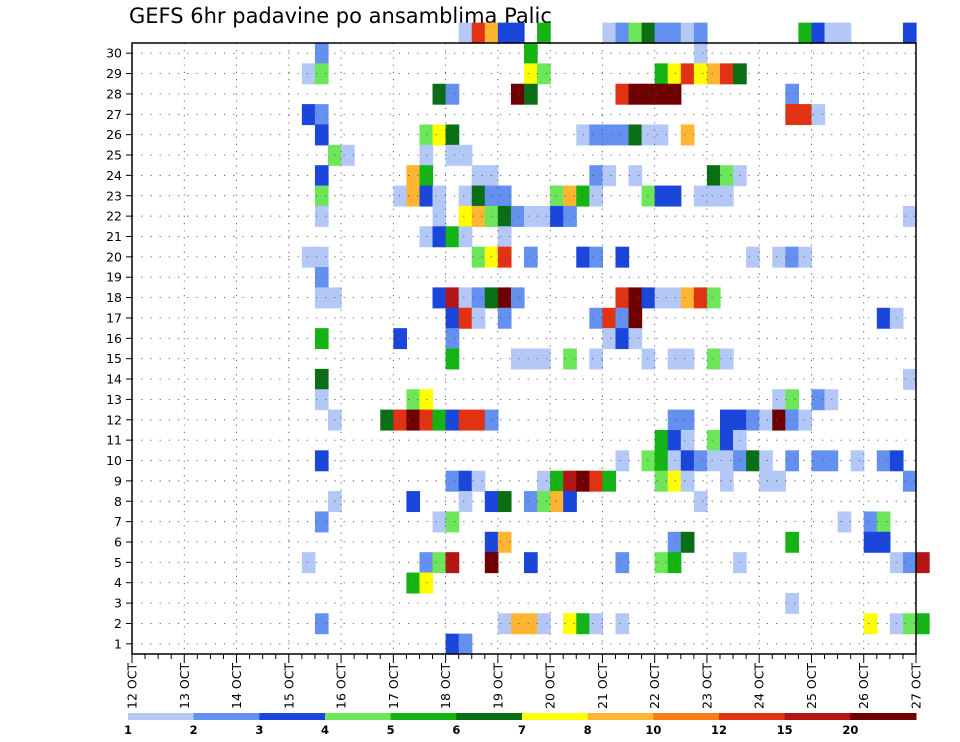 Image resolution: width=960 pixels, height=742 pixels. Describe the element at coordinates (118, 521) in the screenshot. I see `y-tick-label: 7` at that location.